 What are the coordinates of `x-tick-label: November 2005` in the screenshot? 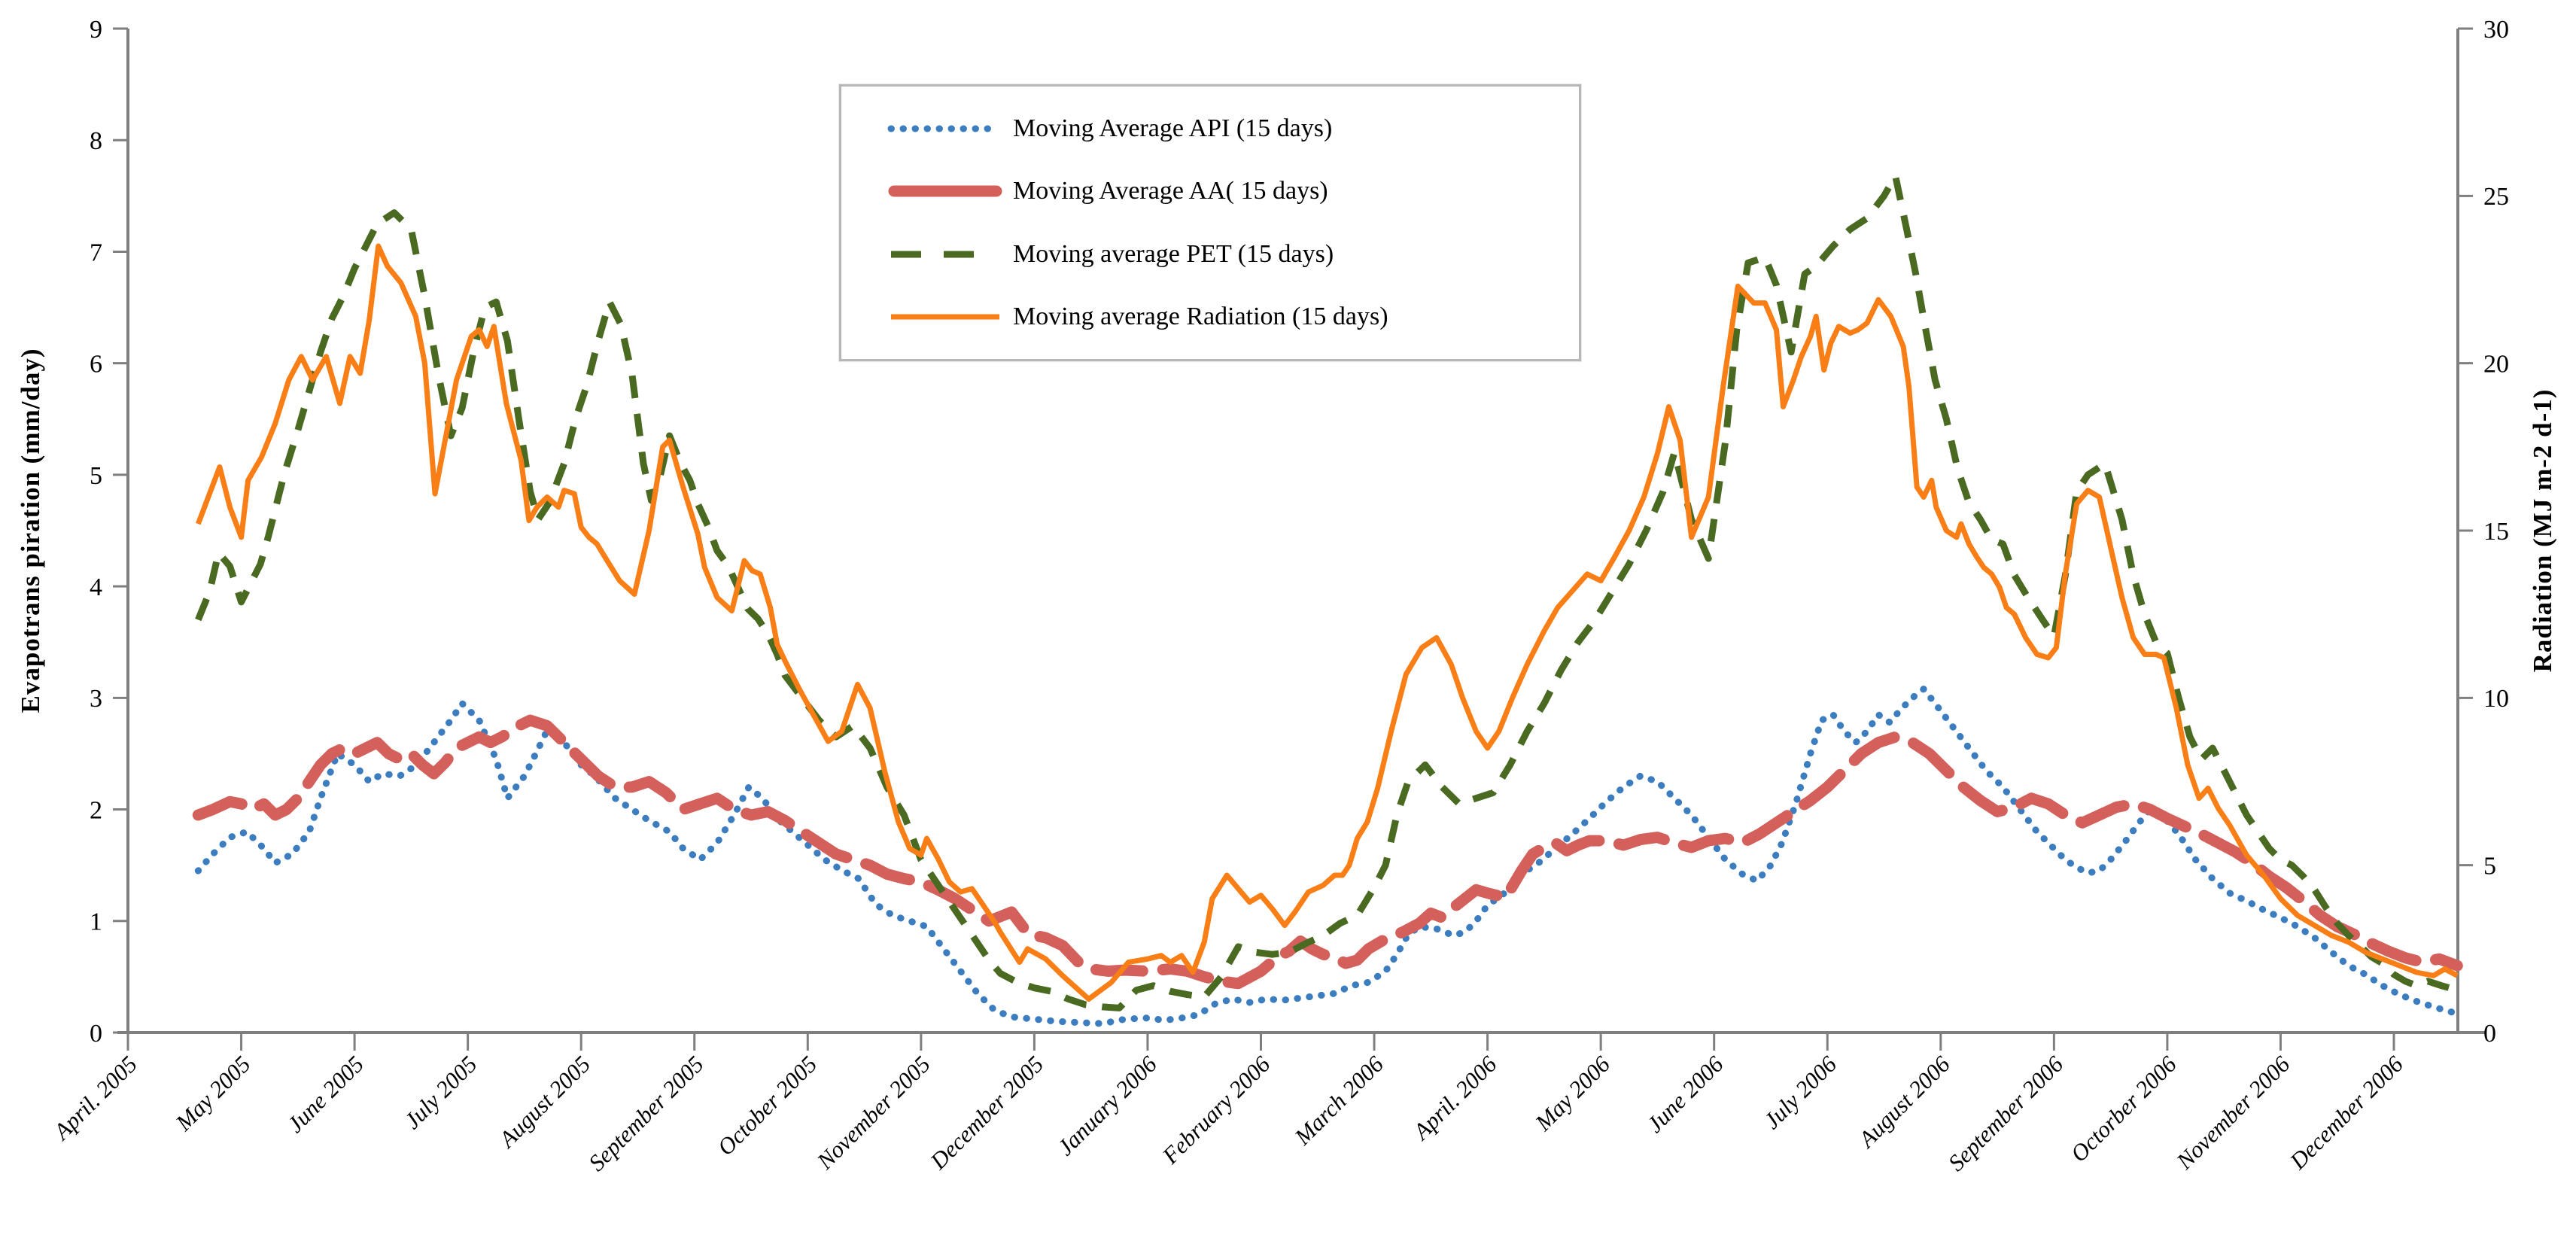 It's located at (873, 1113).